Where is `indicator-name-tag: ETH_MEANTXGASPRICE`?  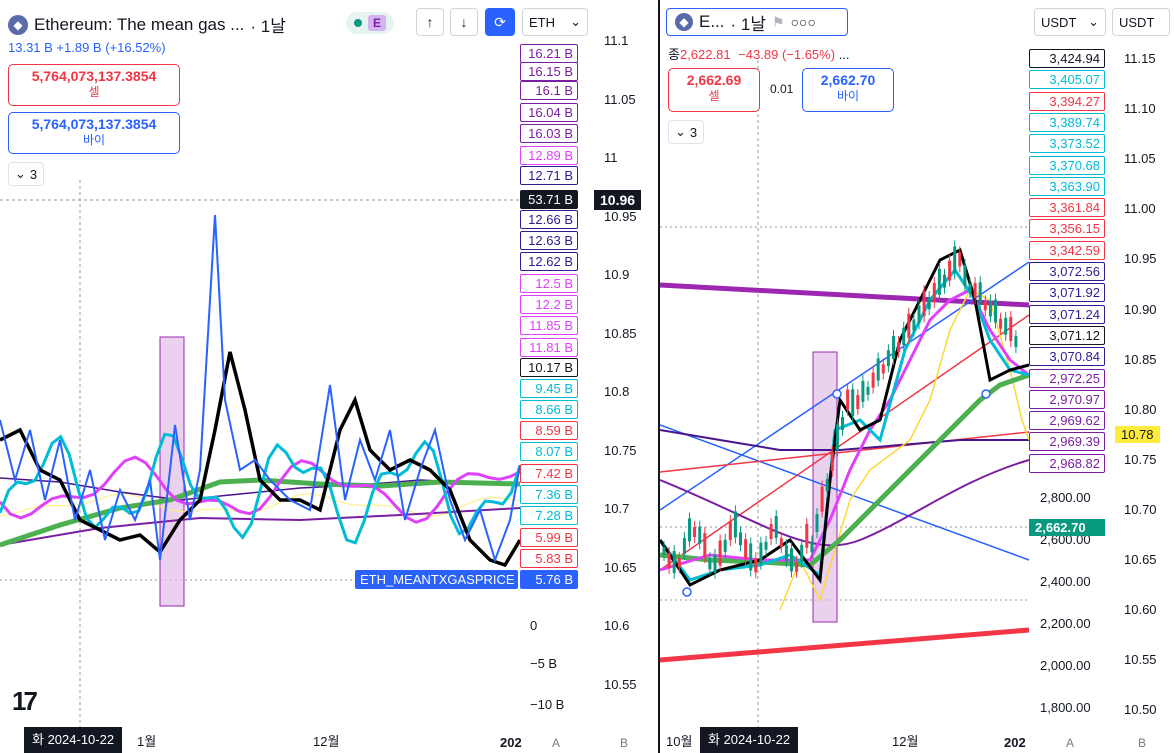 indicator-name-tag: ETH_MEANTXGASPRICE is located at coordinates (436, 579).